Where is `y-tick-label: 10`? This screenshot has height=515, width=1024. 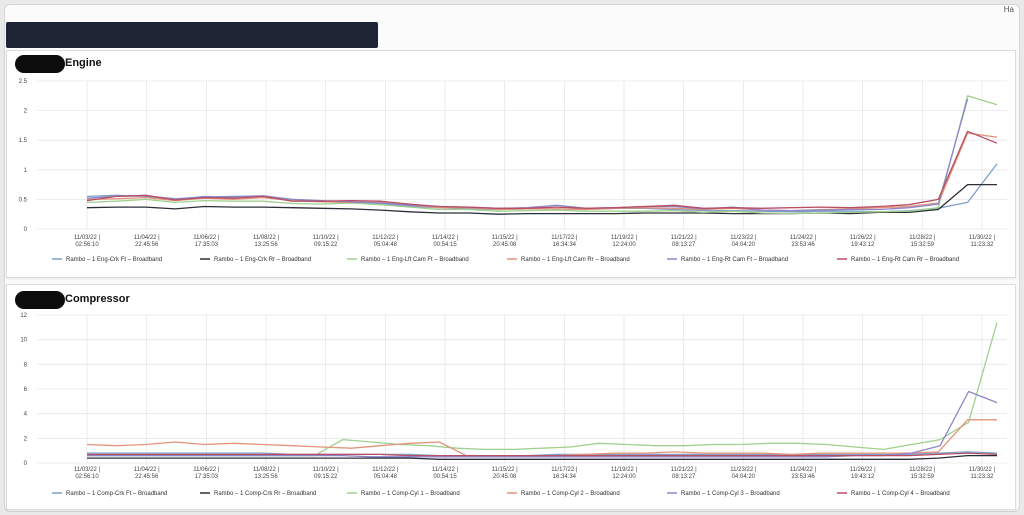 y-tick-label: 10 is located at coordinates (23, 341).